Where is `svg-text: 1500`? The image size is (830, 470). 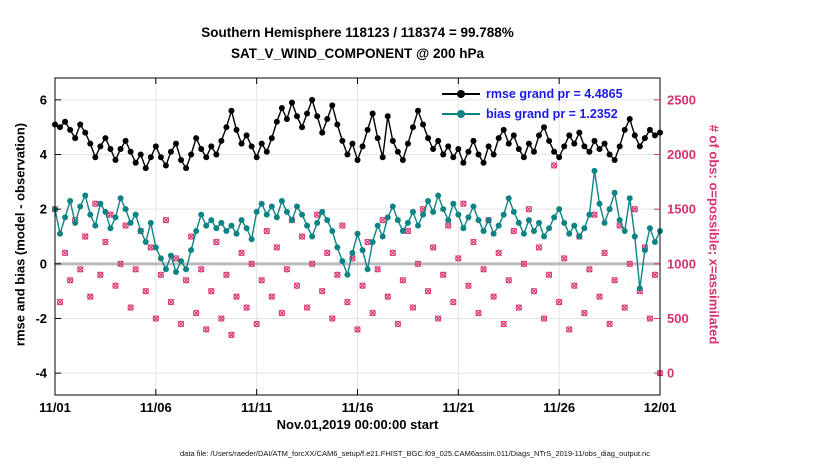 svg-text: 1500 is located at coordinates (681, 209).